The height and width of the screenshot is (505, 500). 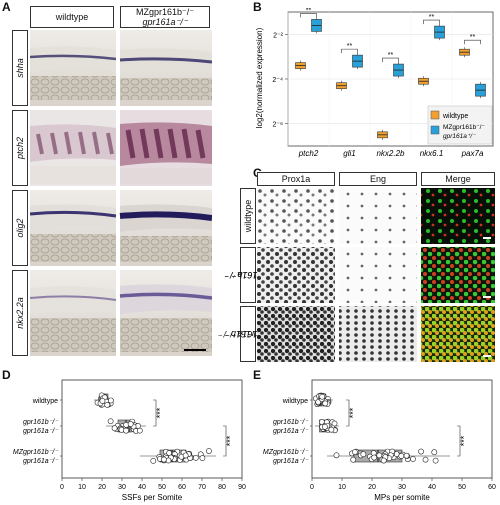 I want to click on b-category-label: gli1, so click(x=349, y=153).